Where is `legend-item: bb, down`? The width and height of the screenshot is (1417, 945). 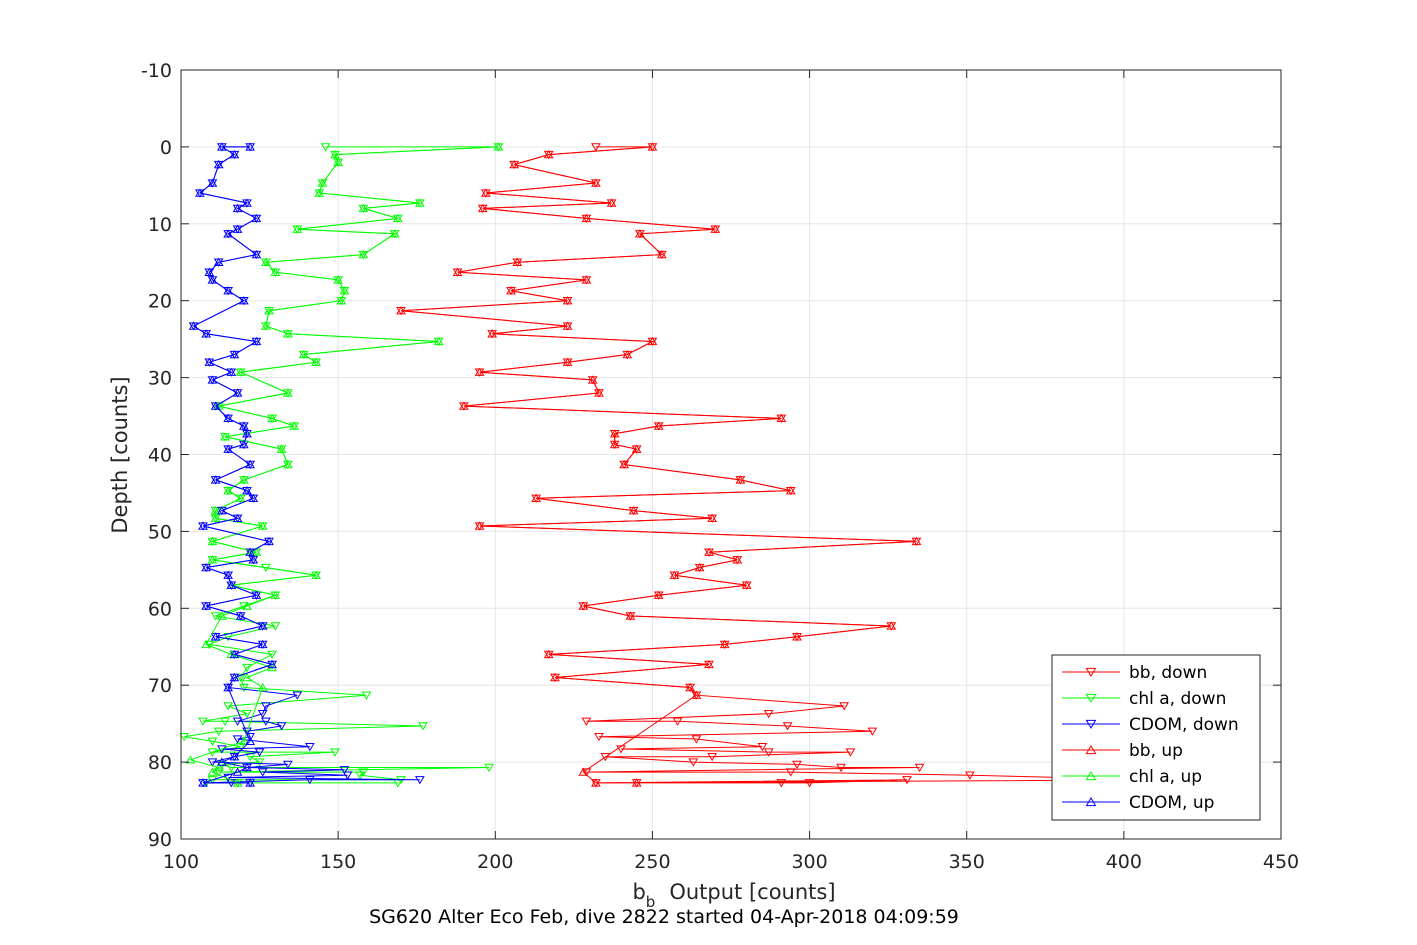
legend-item: bb, down is located at coordinates (1134, 673).